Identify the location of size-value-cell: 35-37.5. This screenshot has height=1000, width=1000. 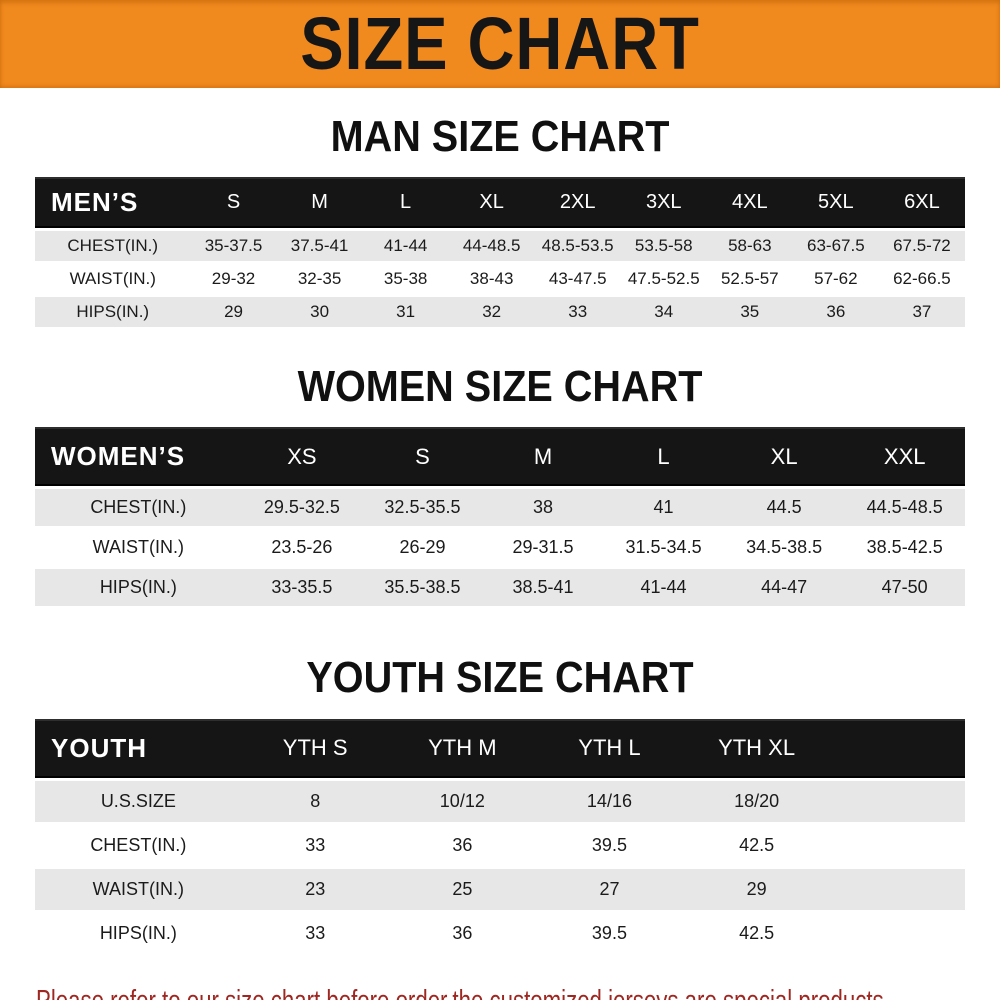
(233, 246).